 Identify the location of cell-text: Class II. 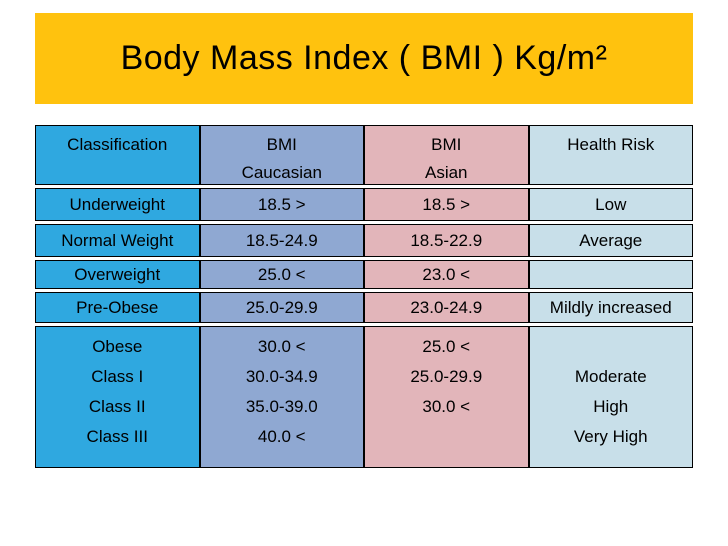
(117, 406).